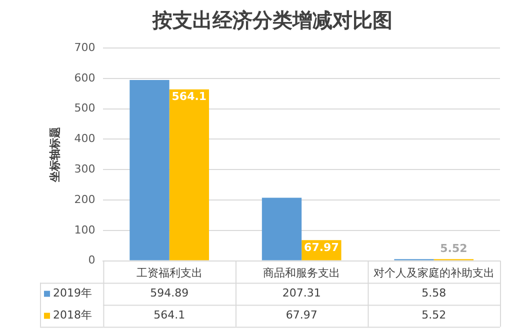 This screenshot has width=512, height=330. What do you see at coordinates (302, 315) in the screenshot?
I see `data-label: 67.97` at bounding box center [302, 315].